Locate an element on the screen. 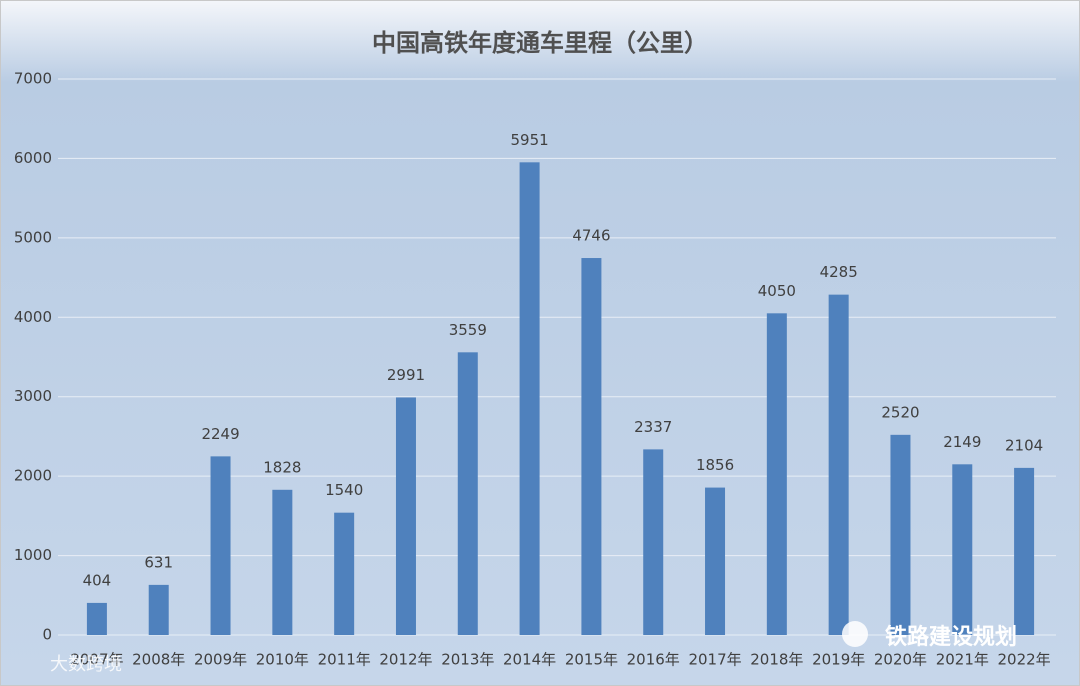 The width and height of the screenshot is (1080, 686). x-tick-label: 2010年 is located at coordinates (282, 660).